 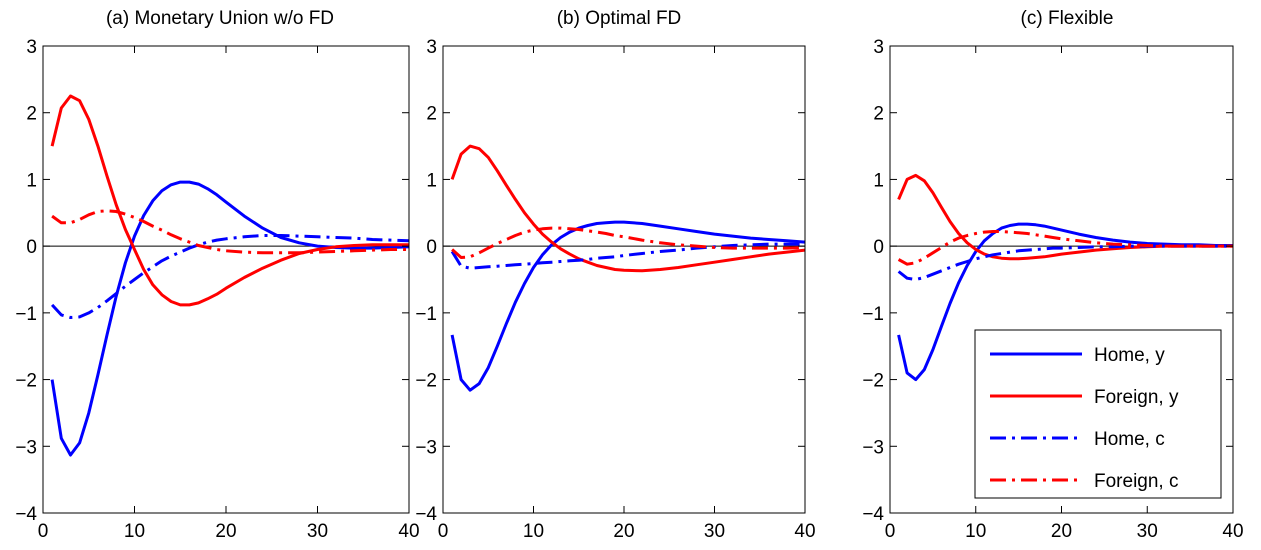 I want to click on panel-b-ytick-label: −3, so click(x=426, y=447).